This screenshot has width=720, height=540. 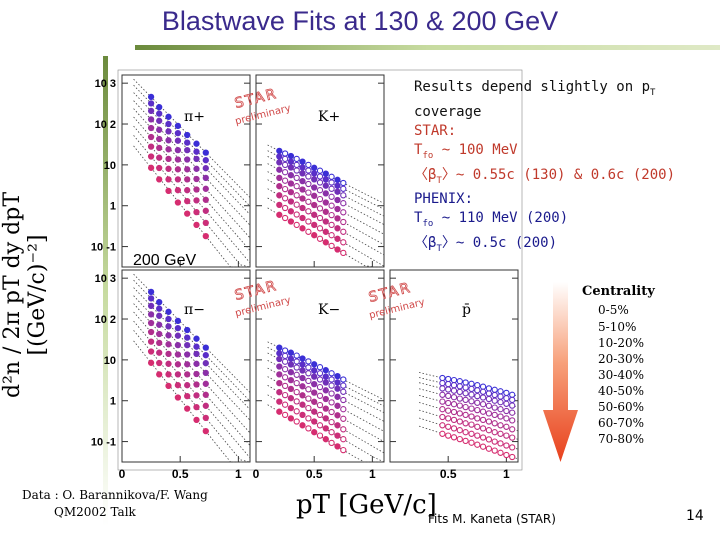 What do you see at coordinates (171, 375) in the screenshot?
I see `panel-pi-: 10 3 10 2 10 1 10 -1 0 0.5 1 π−` at bounding box center [171, 375].